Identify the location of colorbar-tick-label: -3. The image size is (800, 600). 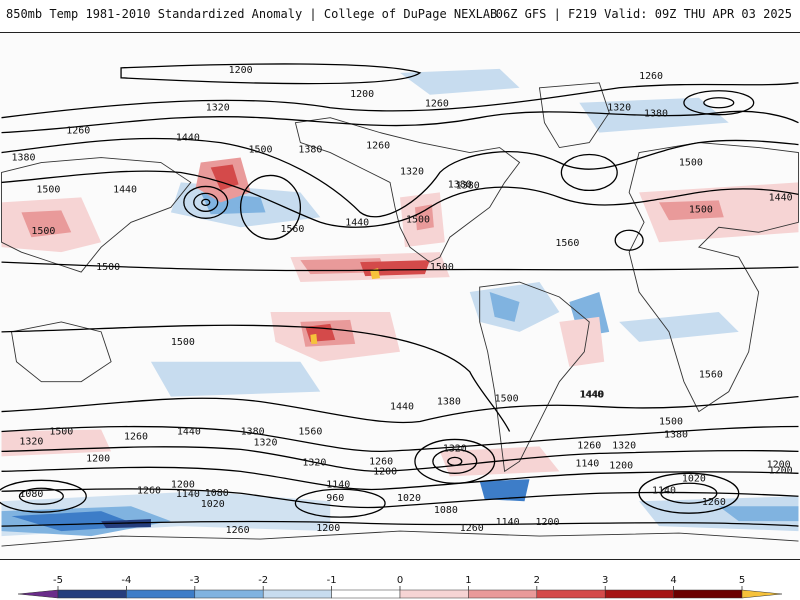
(195, 580).